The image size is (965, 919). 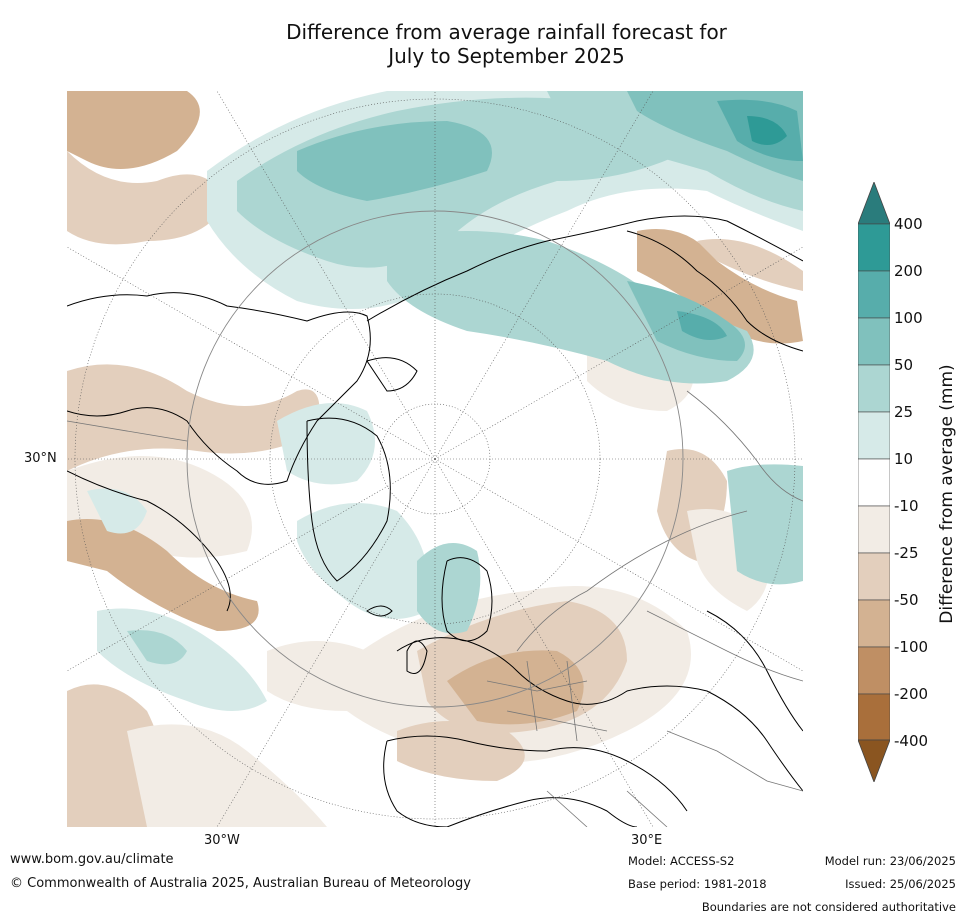 What do you see at coordinates (904, 459) in the screenshot?
I see `colorbar-tick-label: 10` at bounding box center [904, 459].